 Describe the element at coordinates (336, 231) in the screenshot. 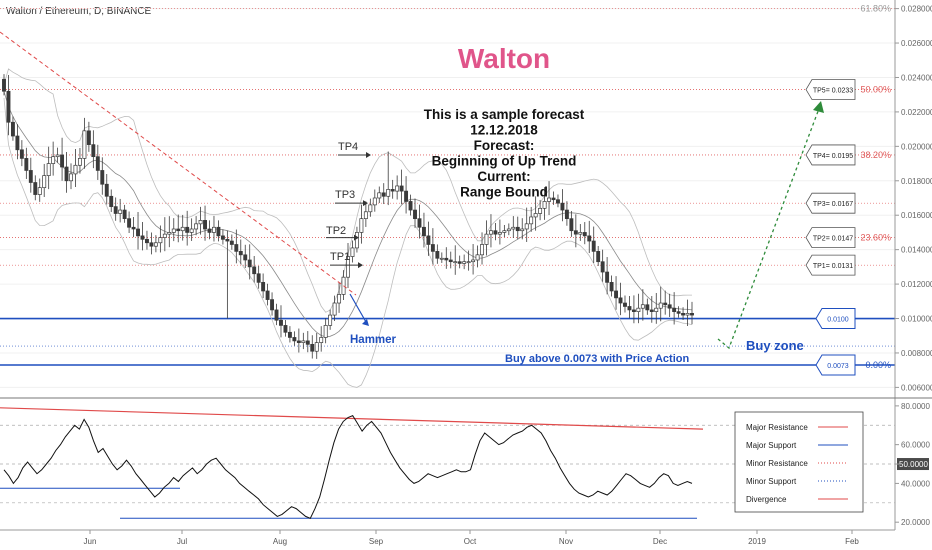

I see `tp-marker-label: TP2` at that location.